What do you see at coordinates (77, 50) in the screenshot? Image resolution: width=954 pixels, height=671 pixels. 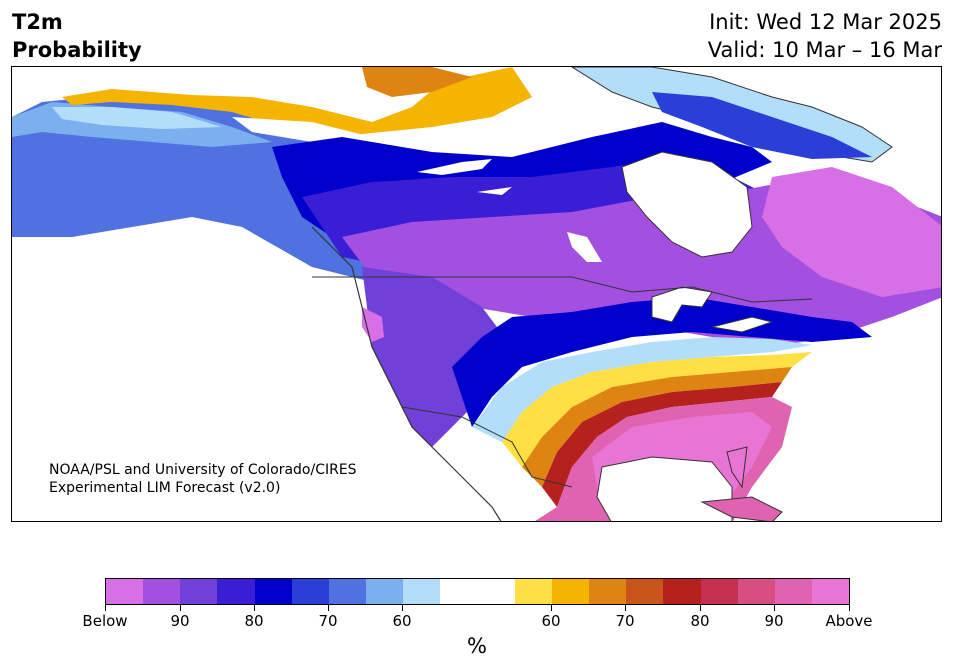 I see `title-line-2: Probability` at bounding box center [77, 50].